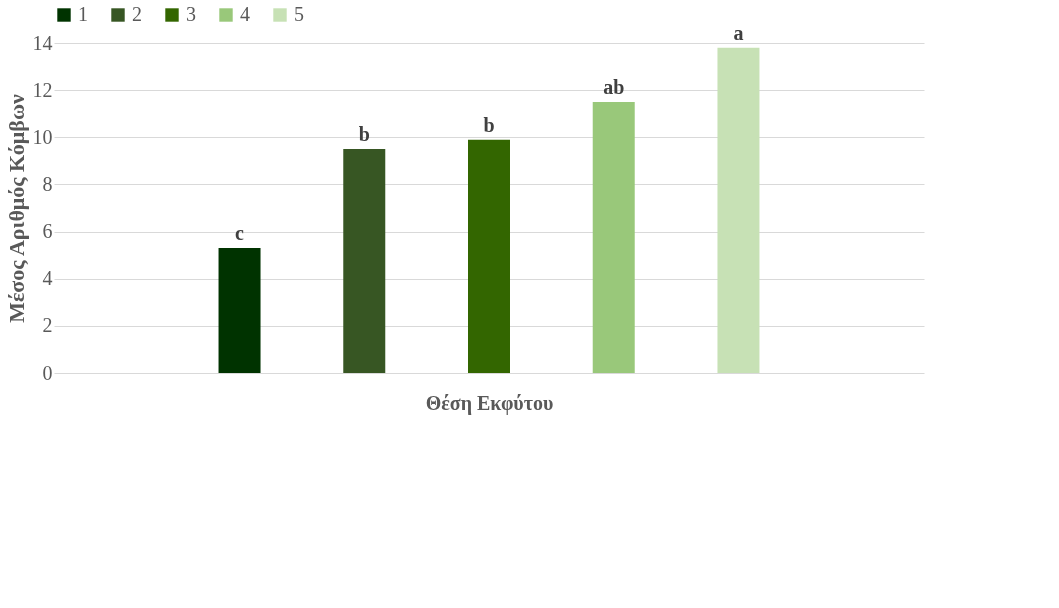 The height and width of the screenshot is (608, 1059). What do you see at coordinates (47, 231) in the screenshot?
I see `y-tick-label: 6` at bounding box center [47, 231].